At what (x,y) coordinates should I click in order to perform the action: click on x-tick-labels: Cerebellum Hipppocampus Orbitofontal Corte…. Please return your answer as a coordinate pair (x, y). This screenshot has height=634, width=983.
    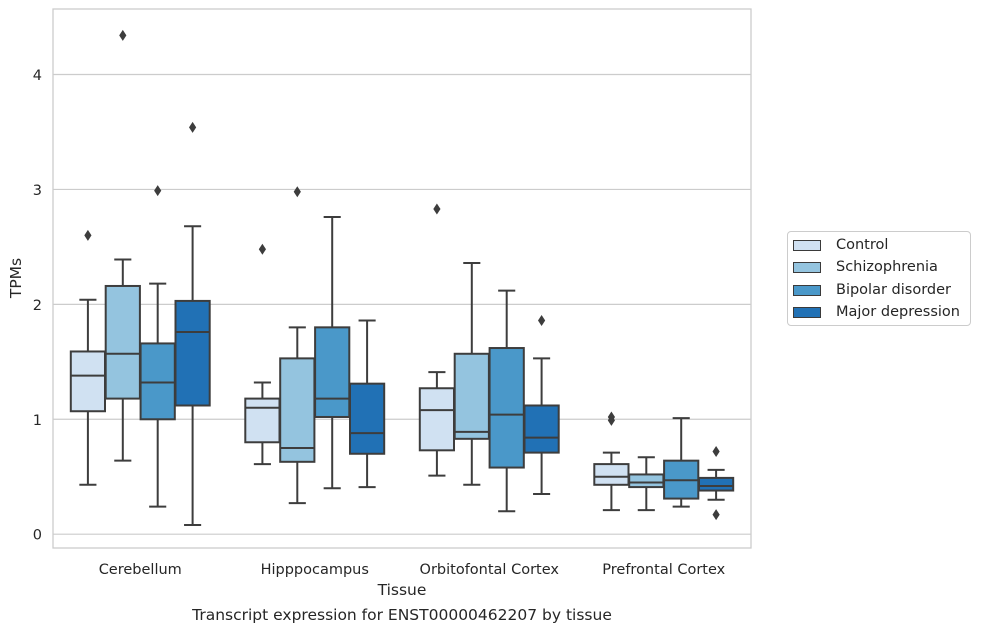
    Looking at the image, I should click on (412, 570).